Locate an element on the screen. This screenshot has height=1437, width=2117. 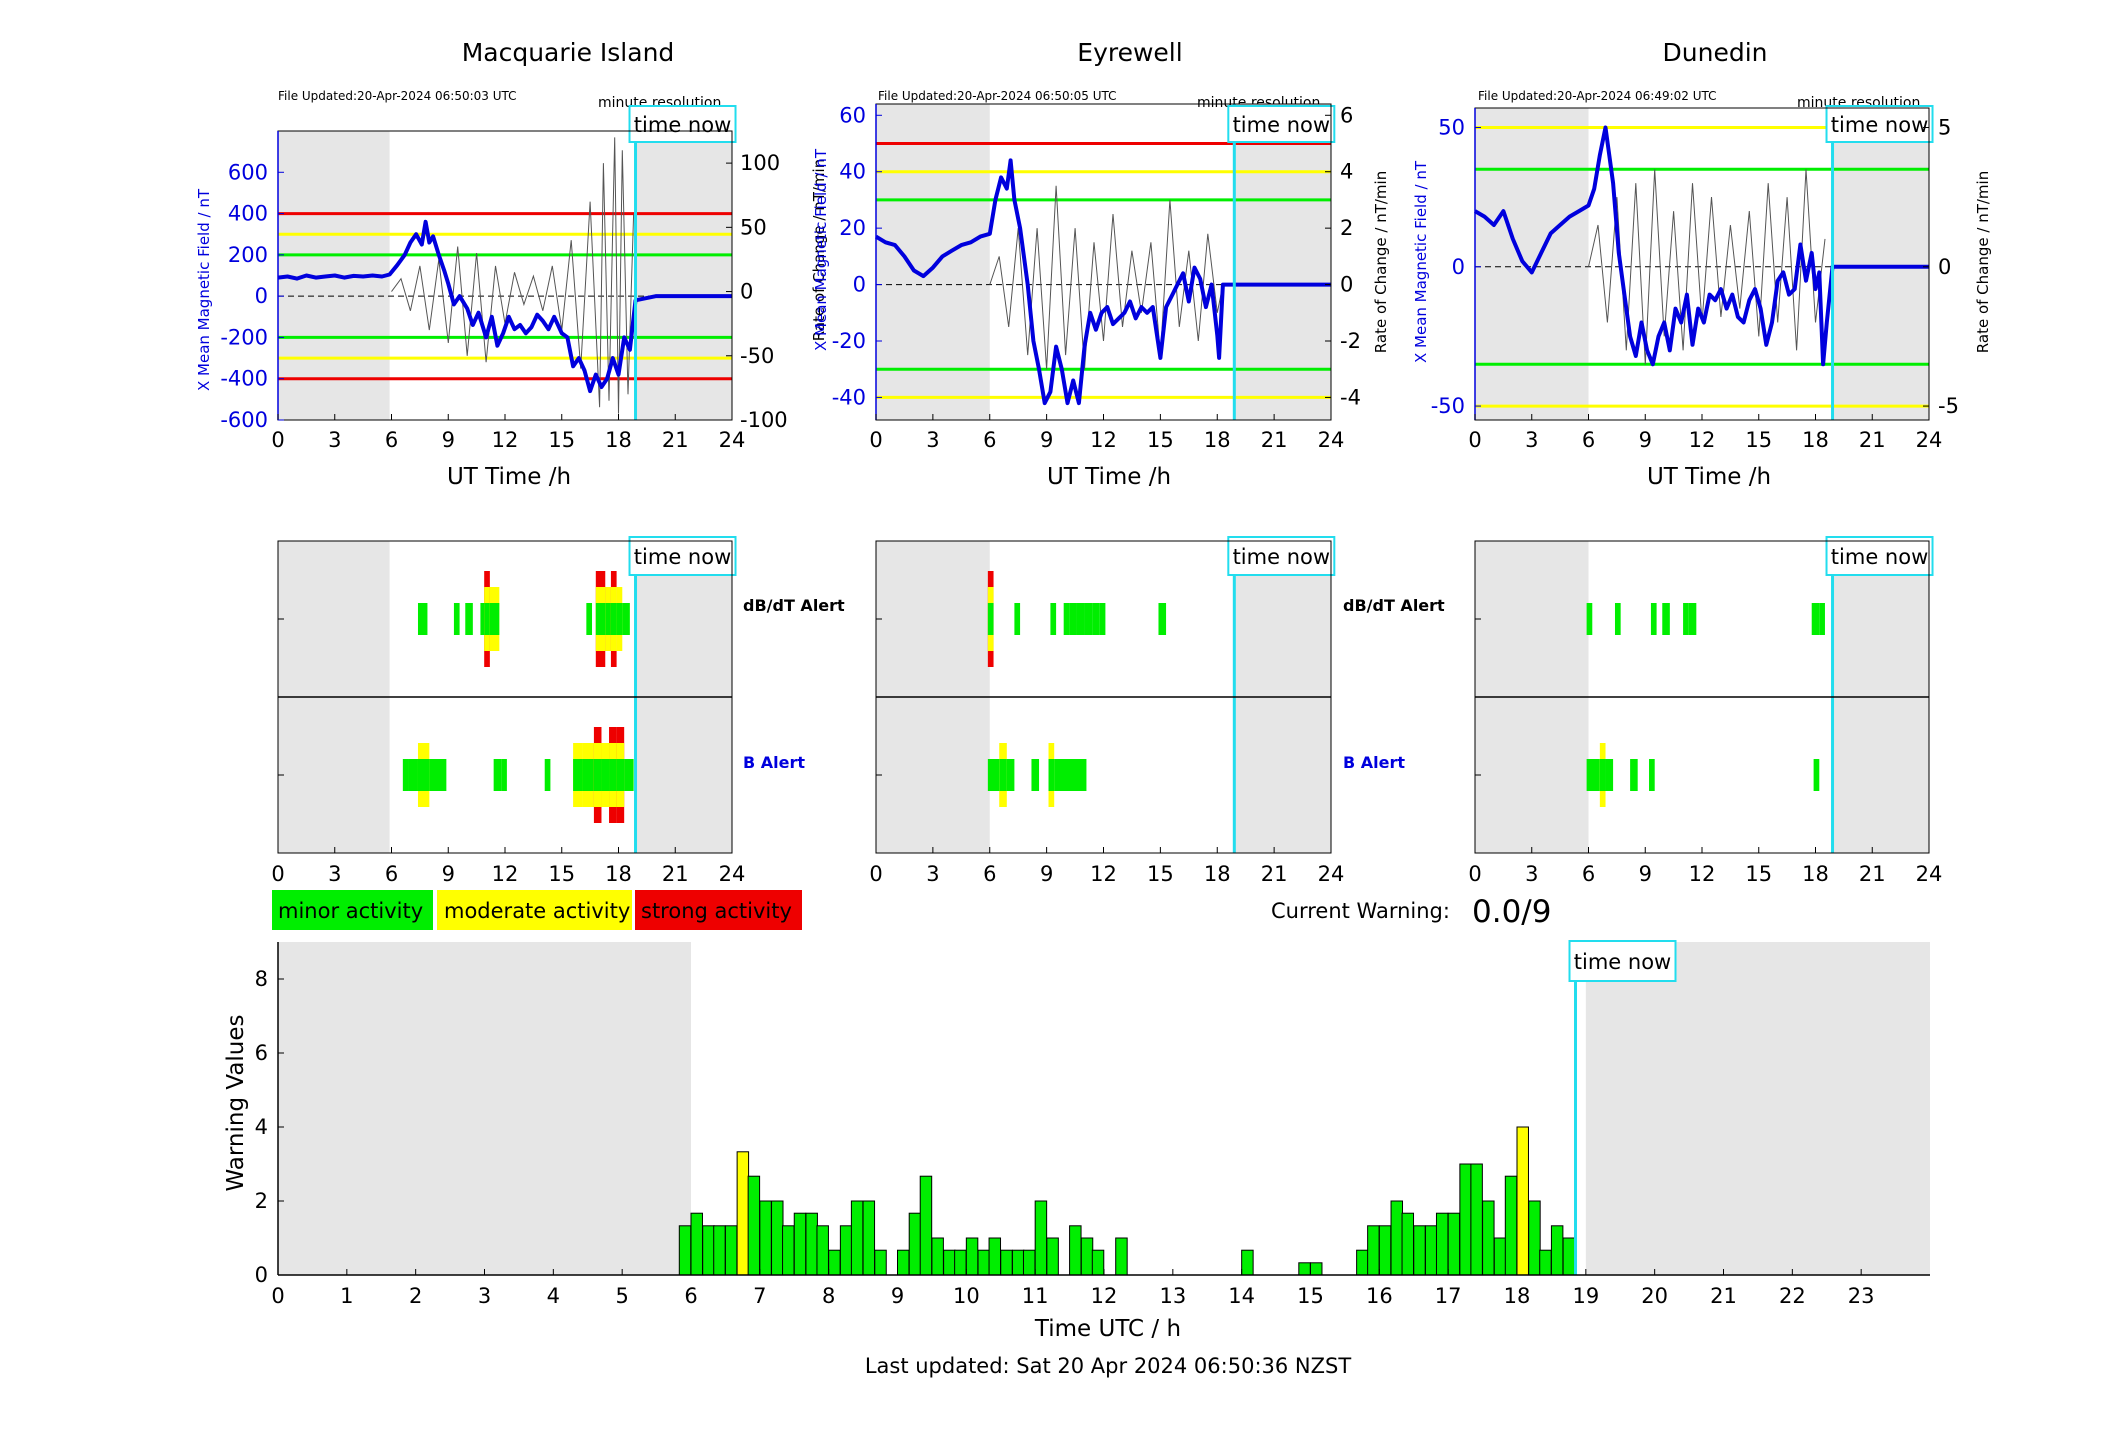
y-tick-label: -20 is located at coordinates (849, 341).